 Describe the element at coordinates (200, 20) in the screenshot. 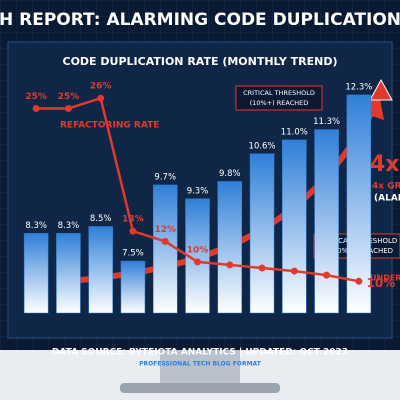

I see `header: H REPORT: ALARMING CODE DUPLICATION` at that location.